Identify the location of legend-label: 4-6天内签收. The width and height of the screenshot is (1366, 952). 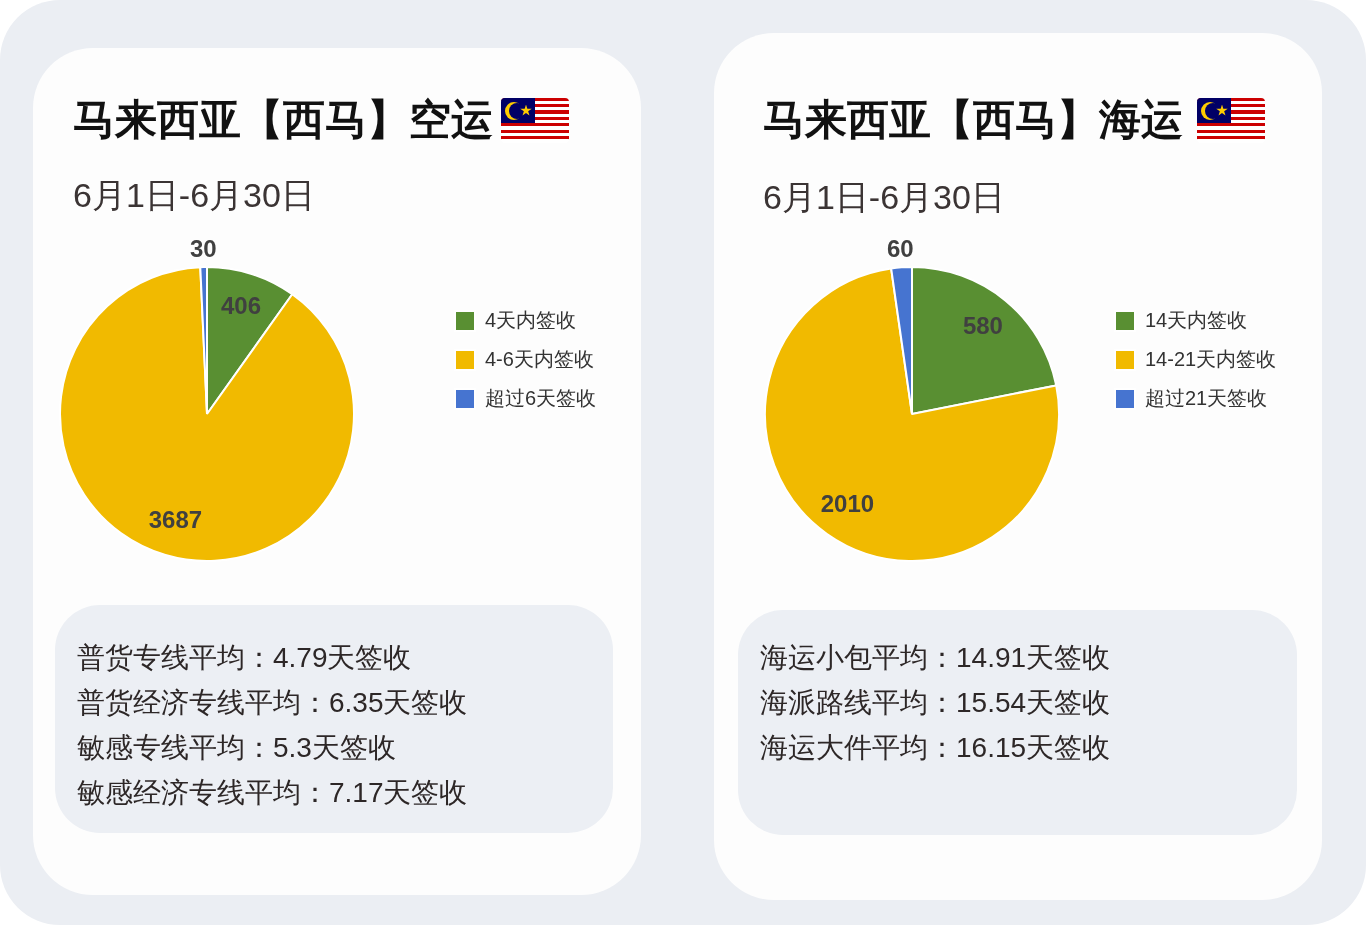
(539, 358).